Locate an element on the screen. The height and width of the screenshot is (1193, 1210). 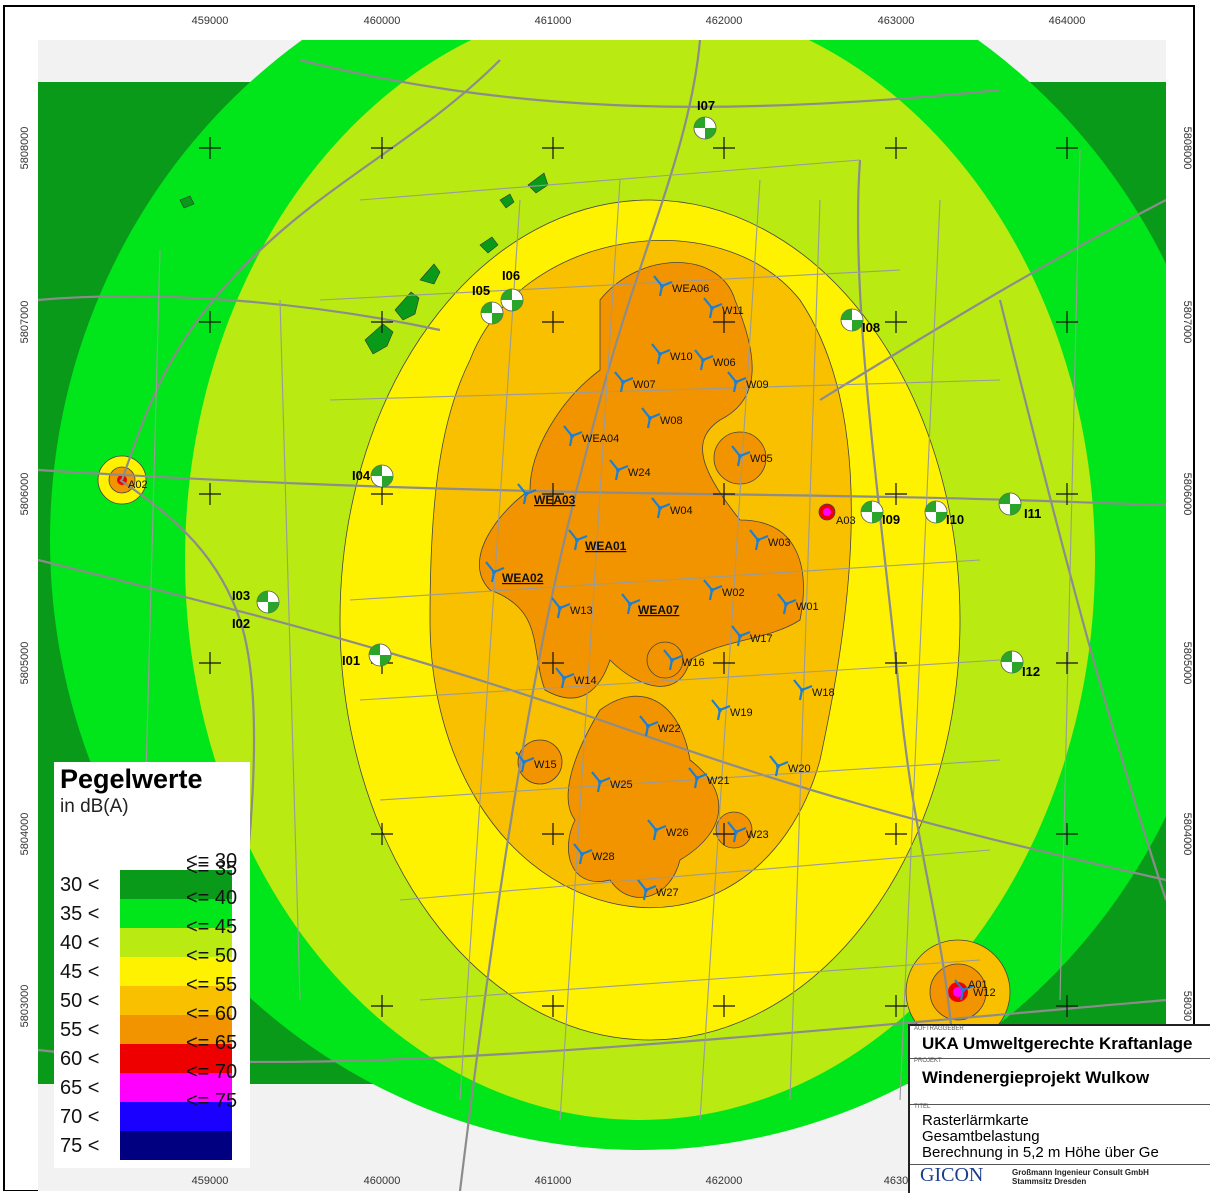
turbine-w21: W21 is located at coordinates (709, 778).